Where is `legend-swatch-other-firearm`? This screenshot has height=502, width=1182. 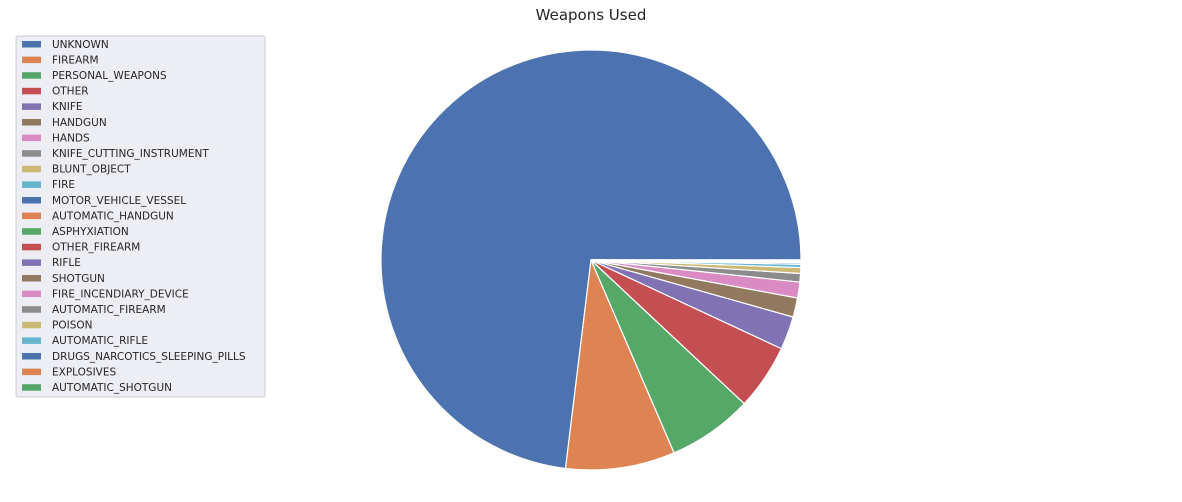
legend-swatch-other-firearm is located at coordinates (31, 247).